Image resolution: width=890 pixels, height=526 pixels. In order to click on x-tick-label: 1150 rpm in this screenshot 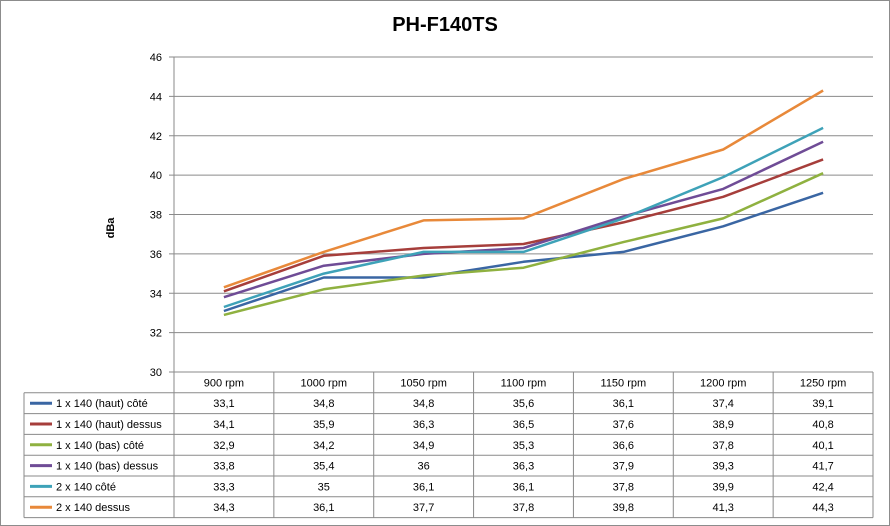, I will do `click(624, 383)`.